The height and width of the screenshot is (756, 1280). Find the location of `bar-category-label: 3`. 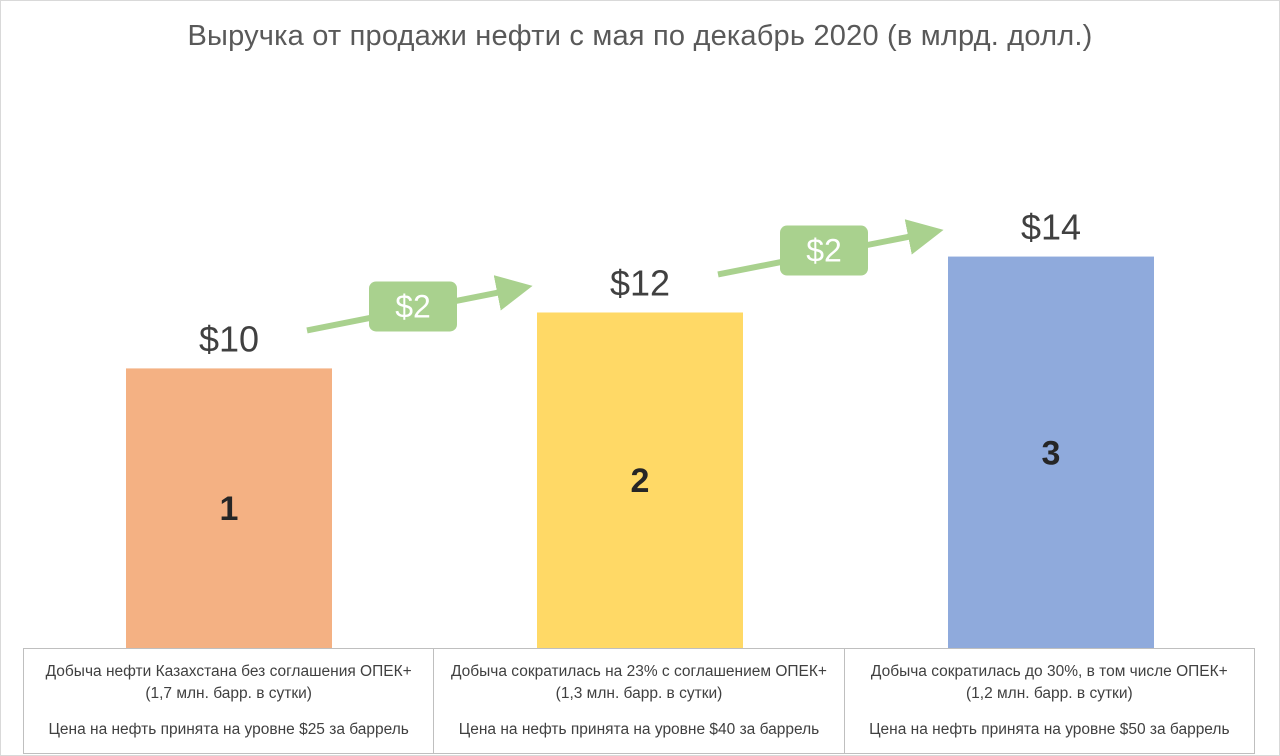

bar-category-label: 3 is located at coordinates (1051, 453).